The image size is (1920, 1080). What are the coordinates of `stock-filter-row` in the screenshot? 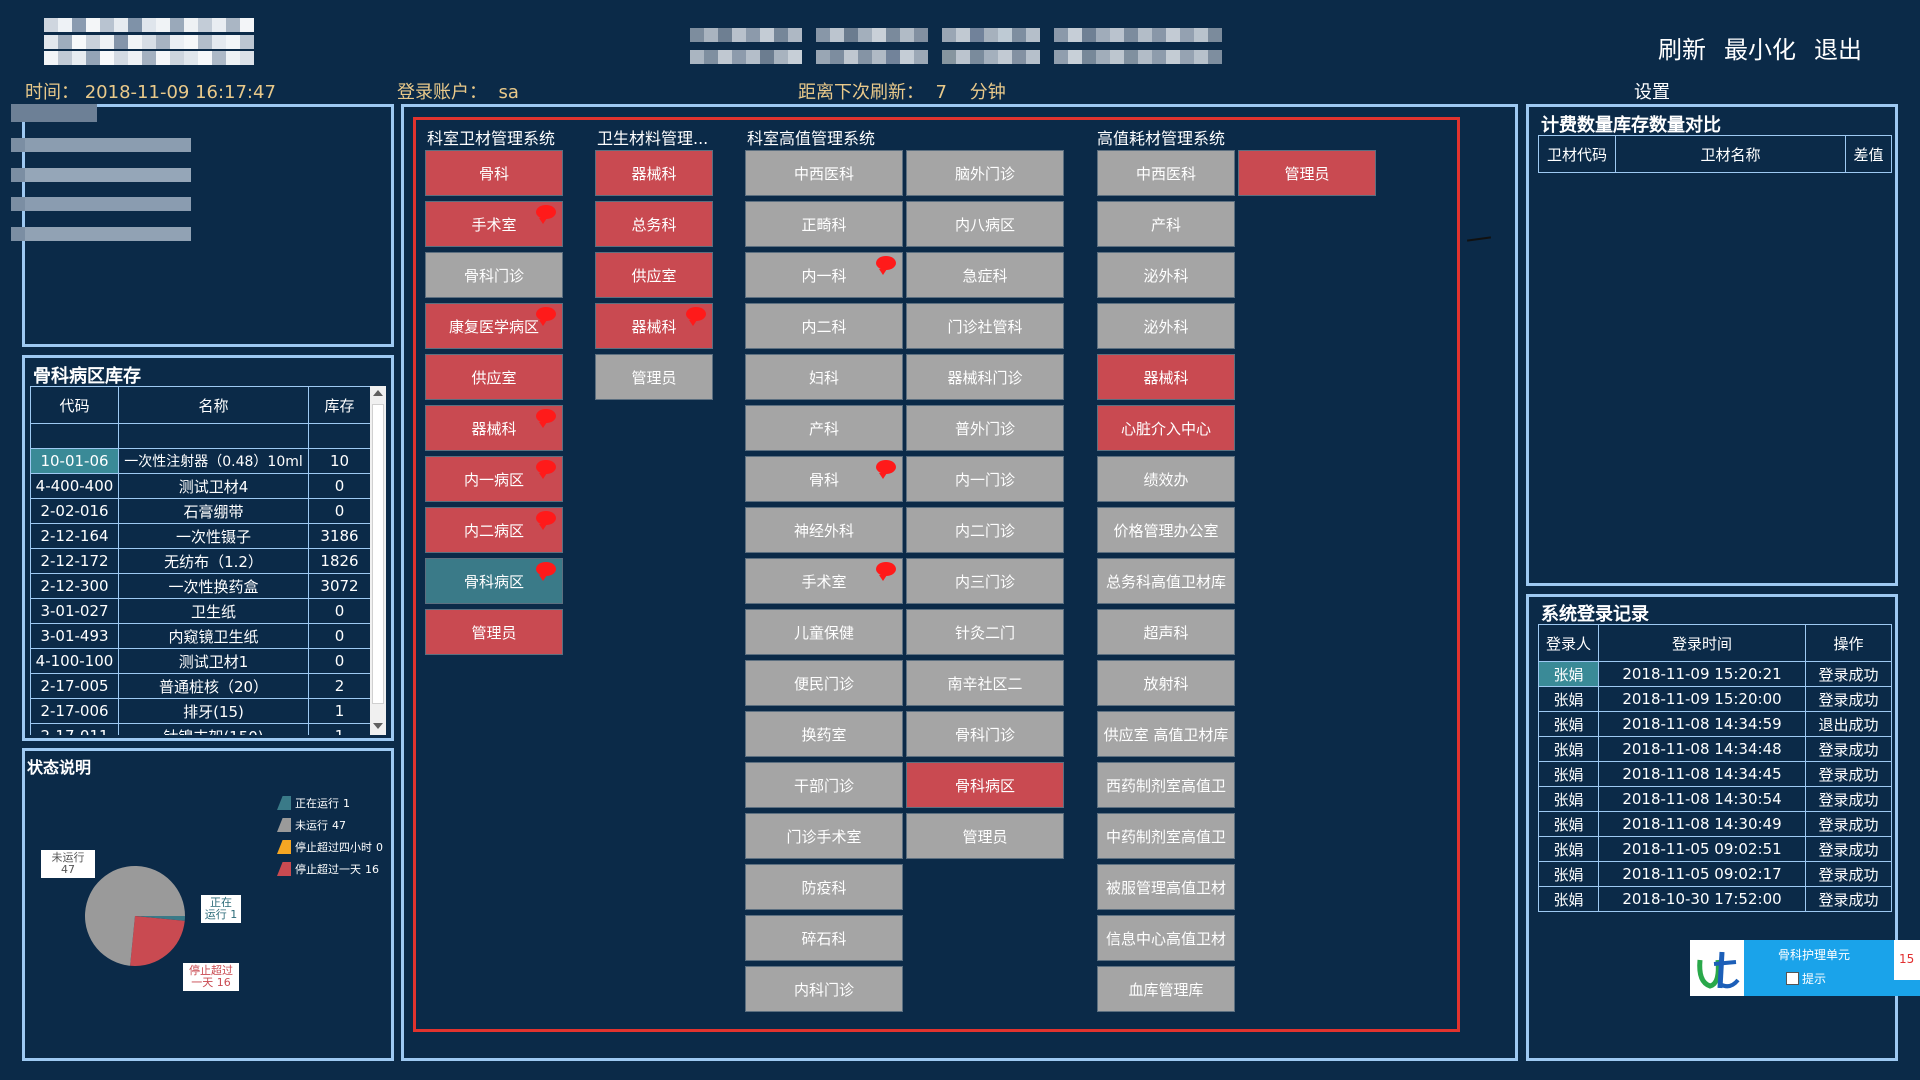 It's located at (200, 436).